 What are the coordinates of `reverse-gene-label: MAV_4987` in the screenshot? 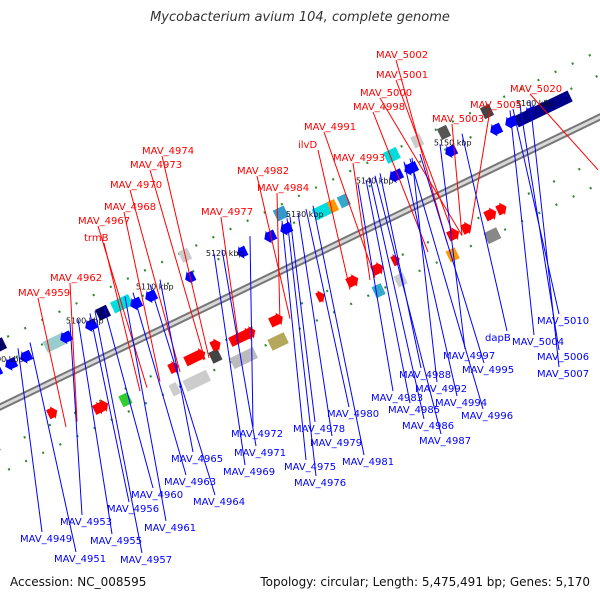 It's located at (445, 441).